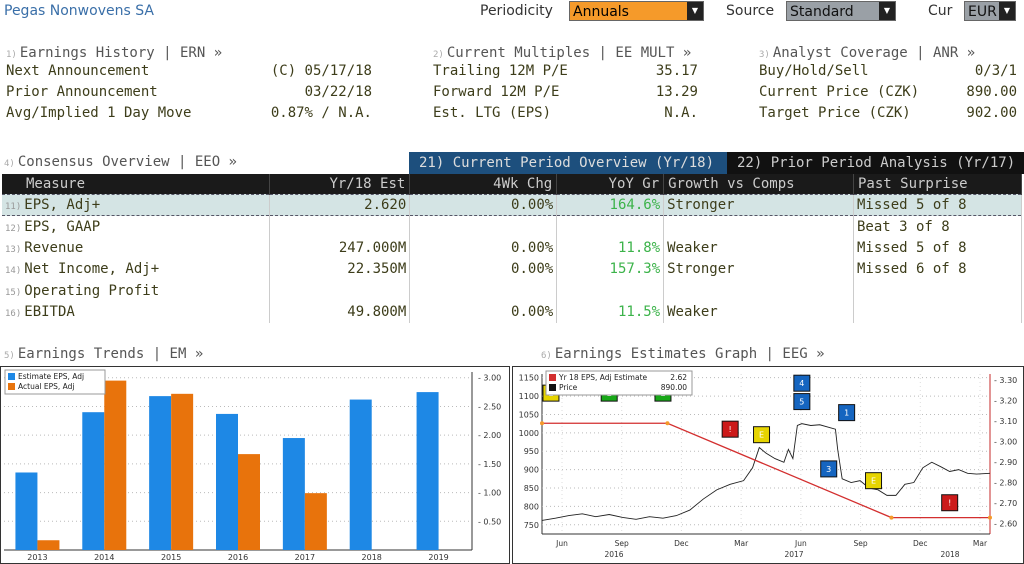 The height and width of the screenshot is (564, 1024). What do you see at coordinates (758, 184) in the screenshot?
I see `col-growth-comps: Growth vs Comps` at bounding box center [758, 184].